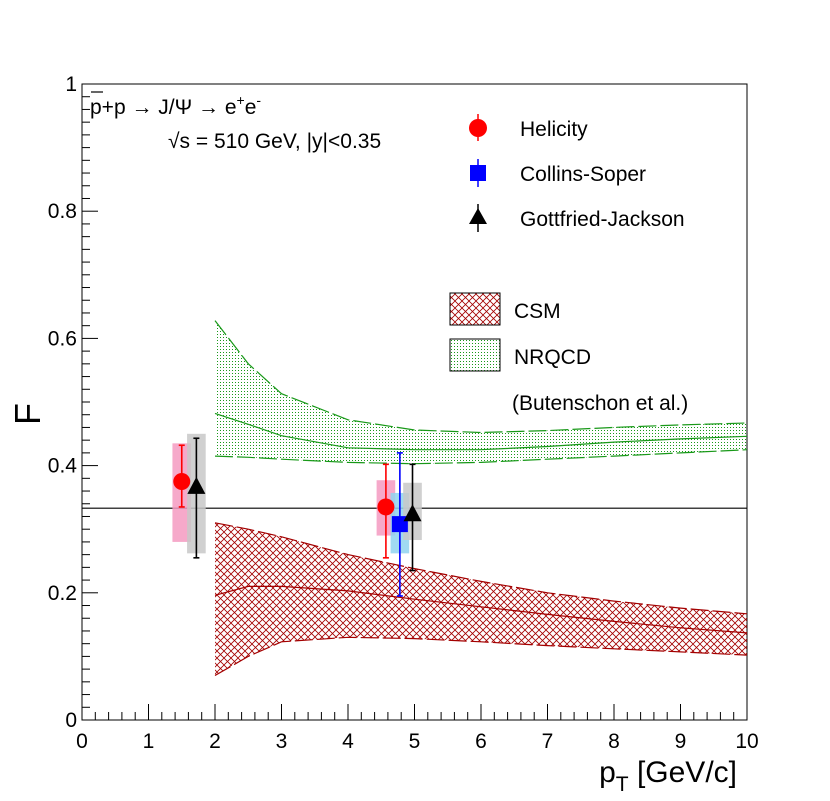  What do you see at coordinates (481, 741) in the screenshot?
I see `x-tick-label: 6` at bounding box center [481, 741].